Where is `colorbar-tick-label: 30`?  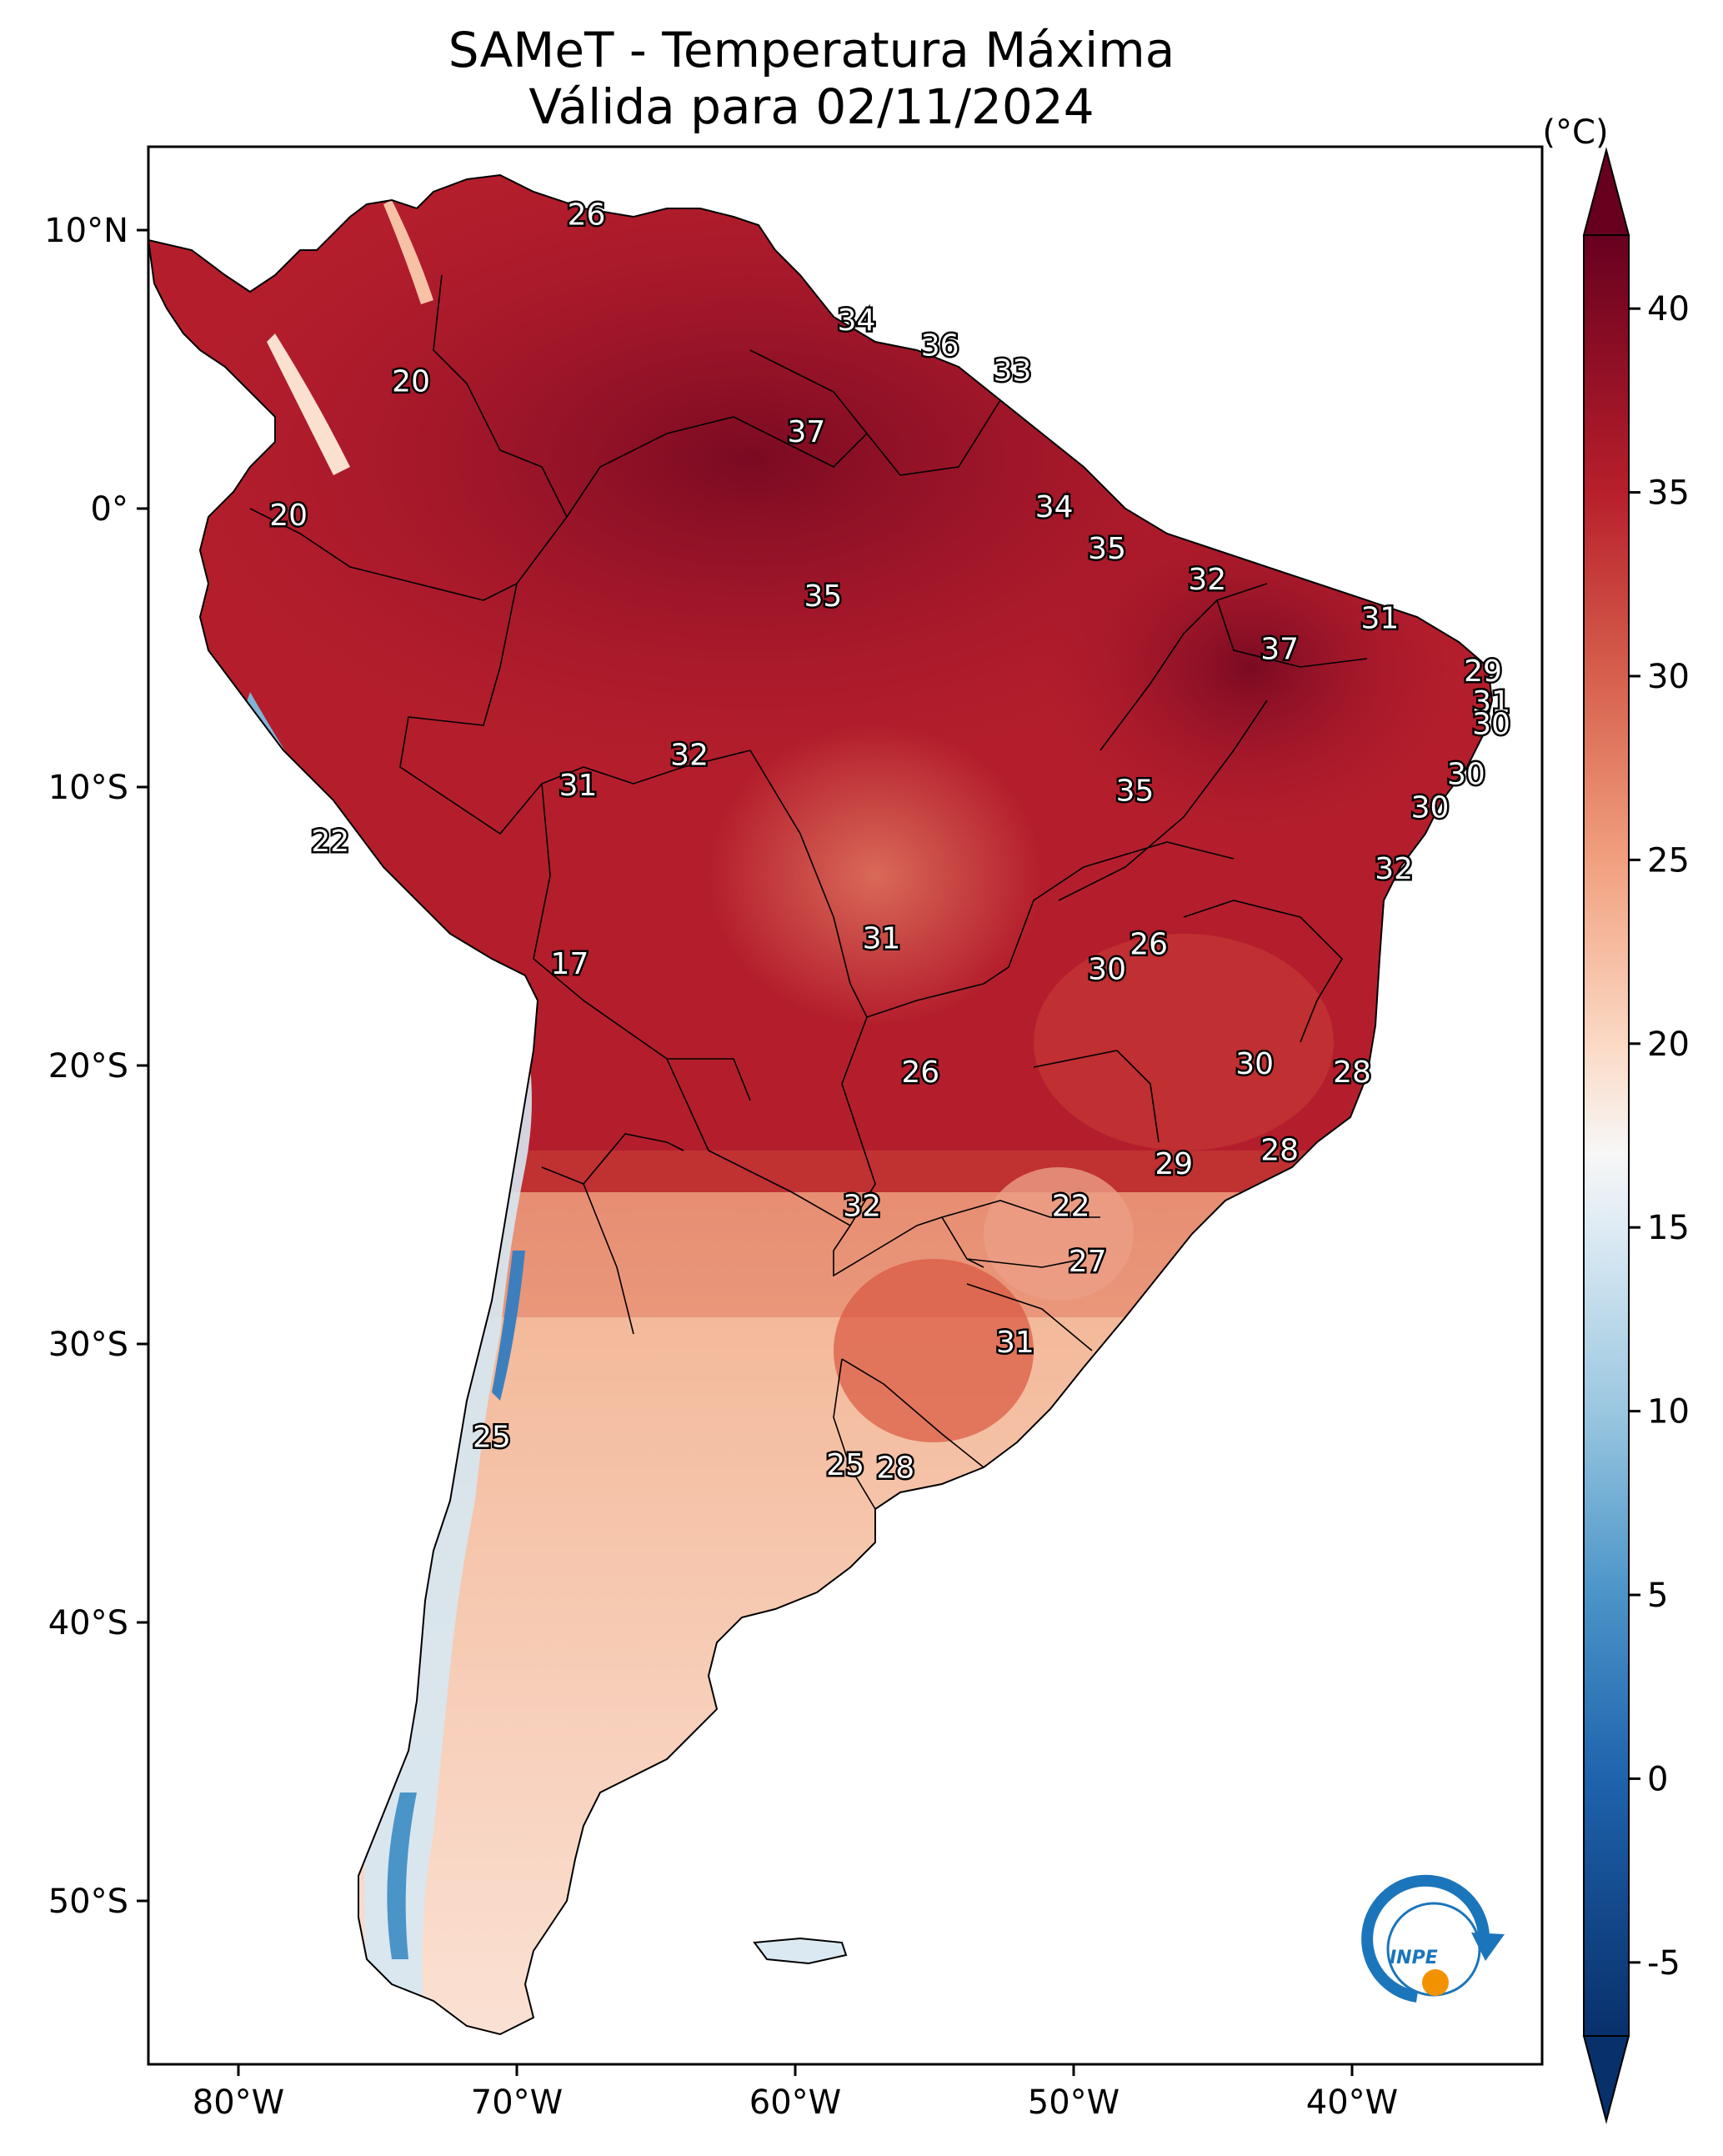 colorbar-tick-label: 30 is located at coordinates (1668, 677).